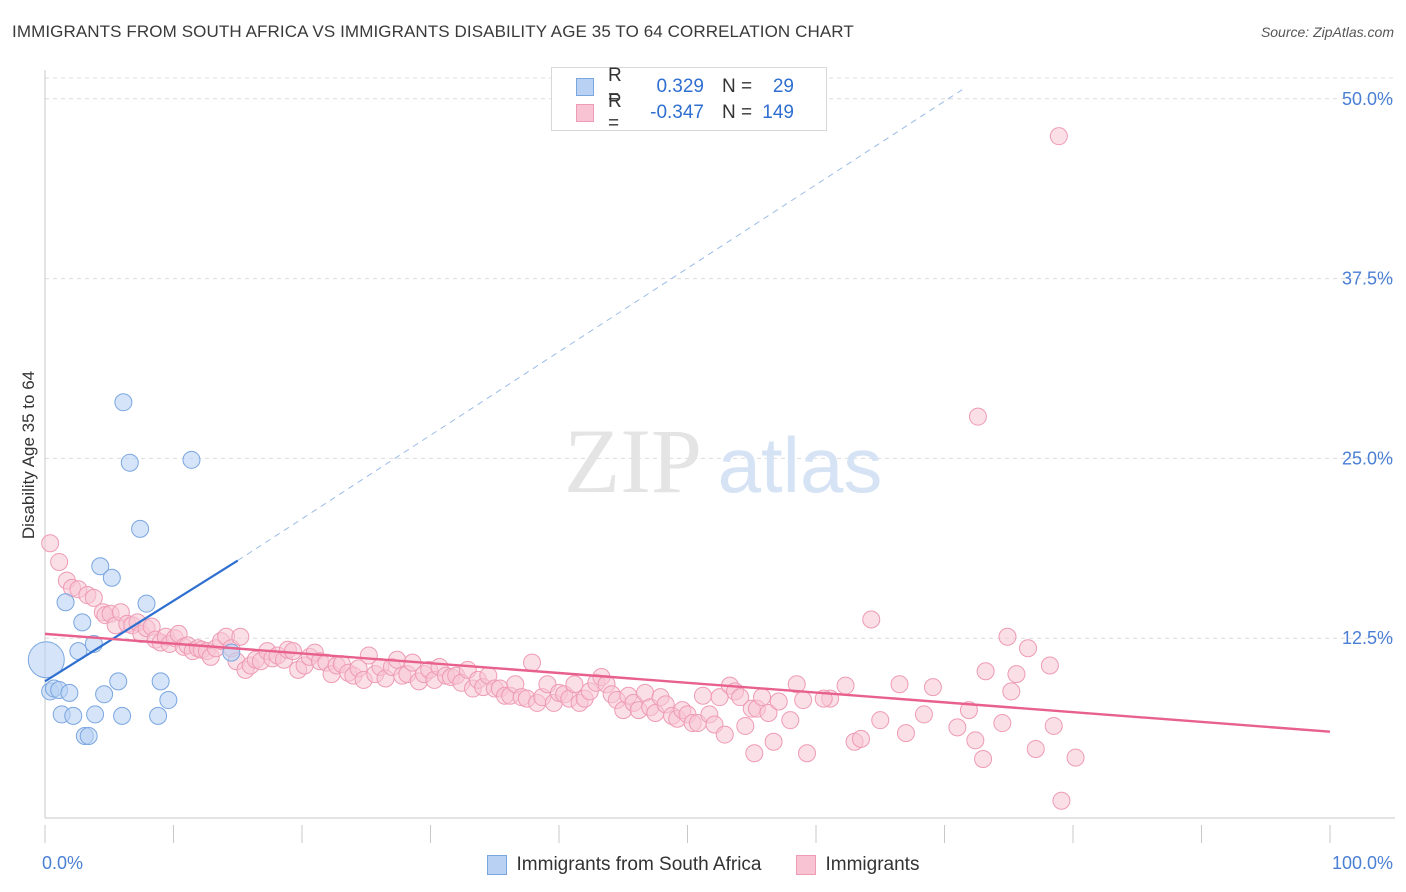  Describe the element at coordinates (677, 112) in the screenshot. I see `legend-r-value: -0.347` at that location.